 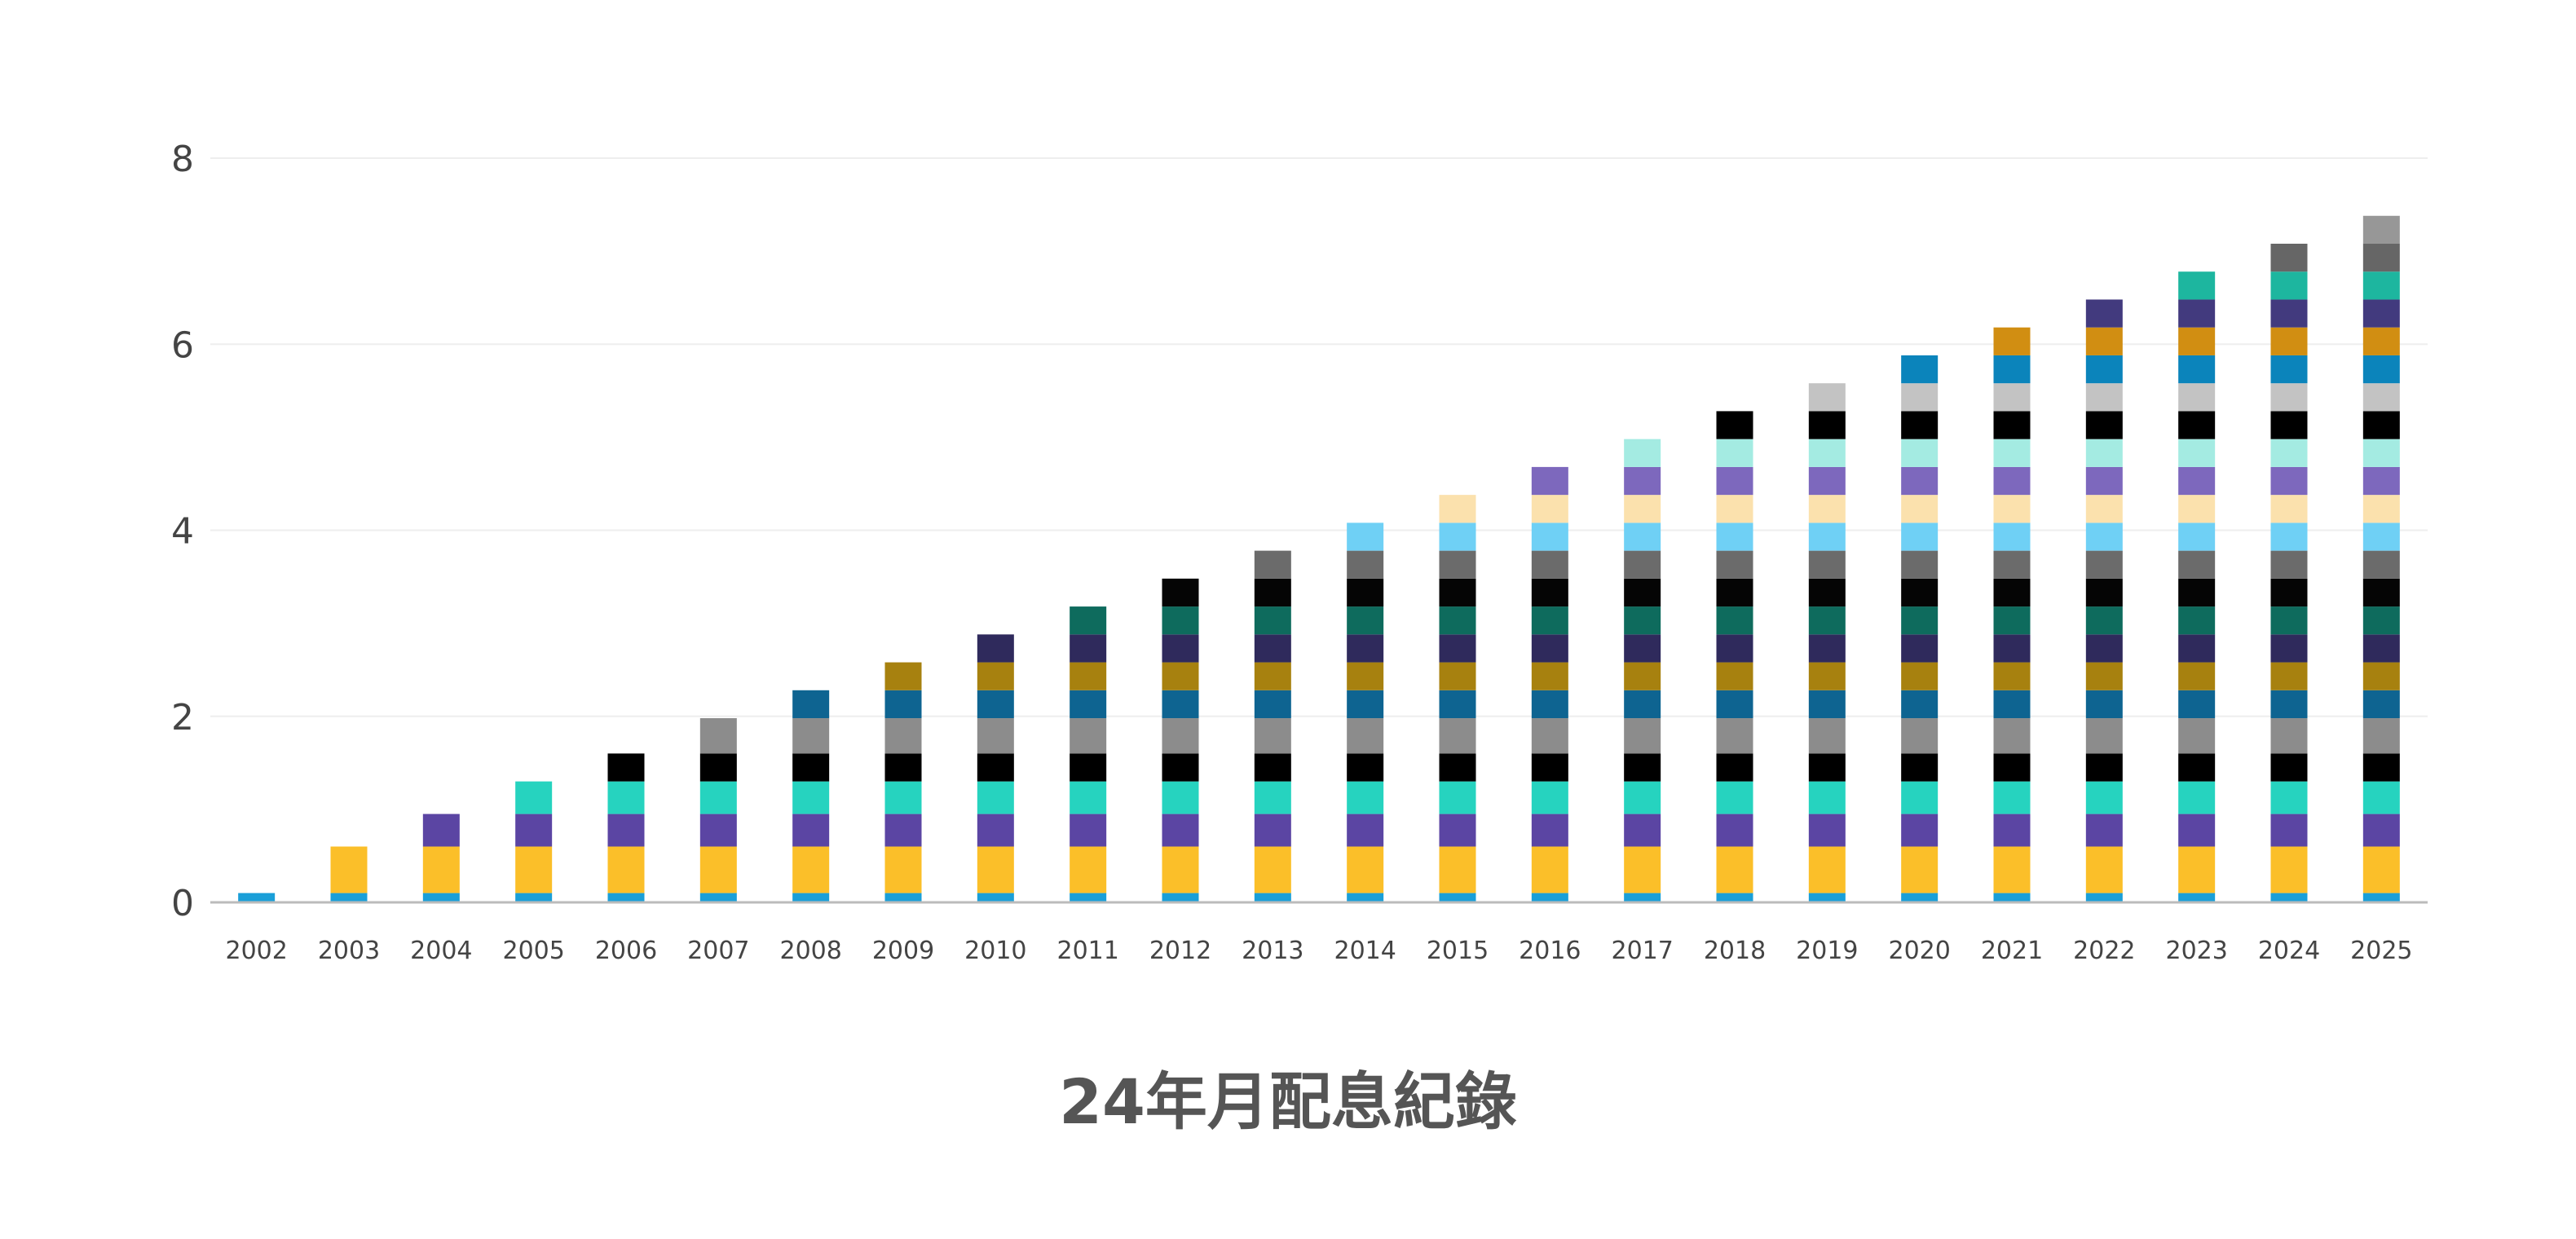 What do you see at coordinates (1180, 951) in the screenshot?
I see `x-tick-label: 2012` at bounding box center [1180, 951].